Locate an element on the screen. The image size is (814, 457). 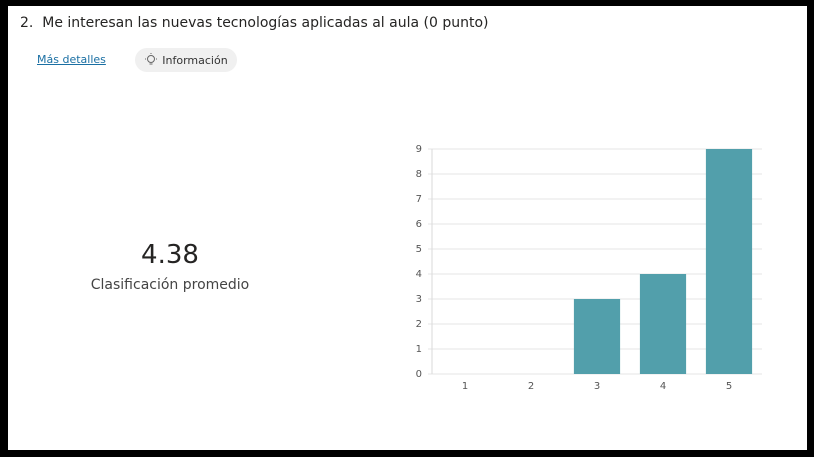
average-label: Clasificación promedio is located at coordinates (170, 285).